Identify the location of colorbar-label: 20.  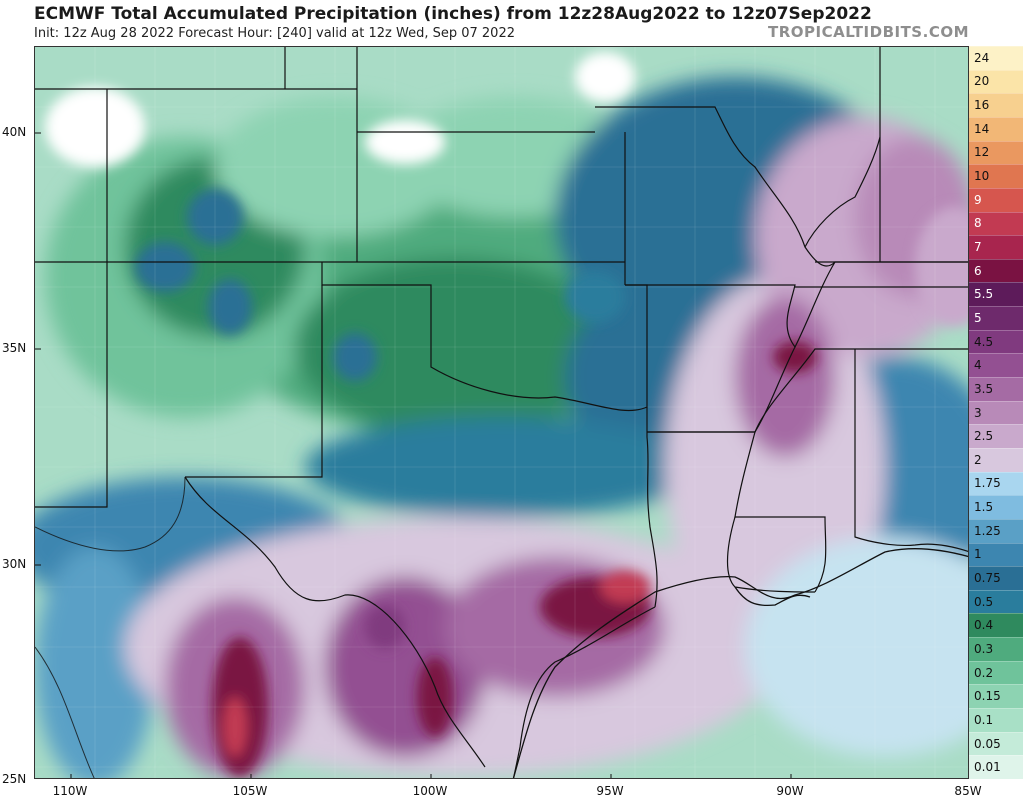
(982, 81).